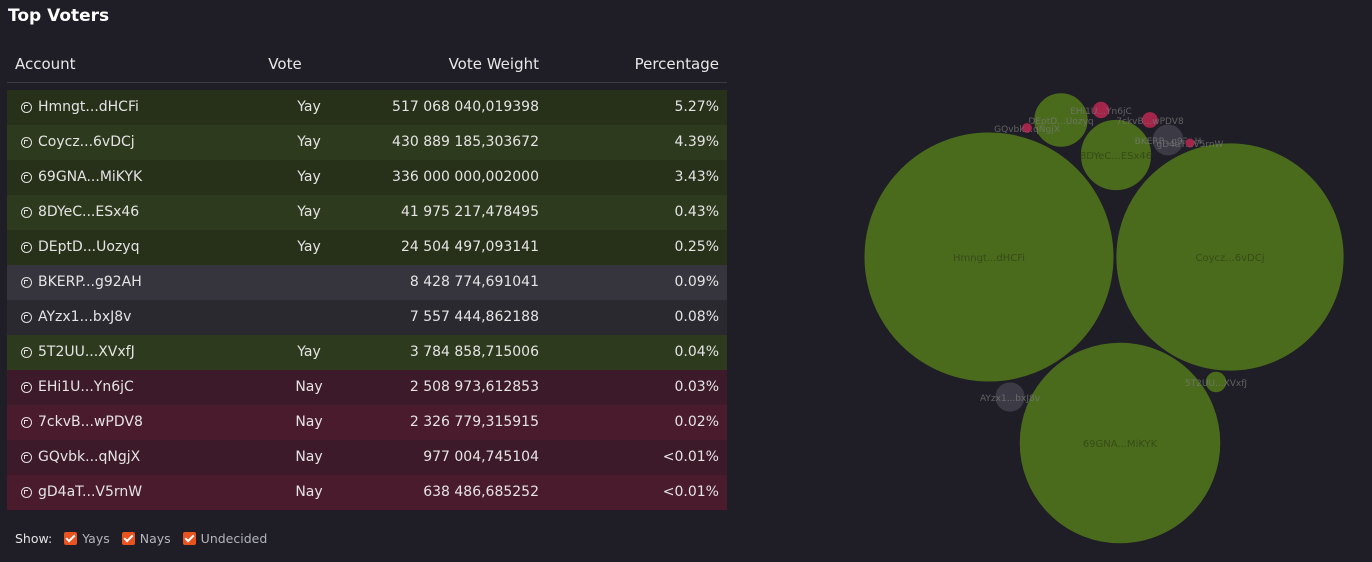 The height and width of the screenshot is (562, 1372). I want to click on vote-cell: Nay, so click(309, 492).